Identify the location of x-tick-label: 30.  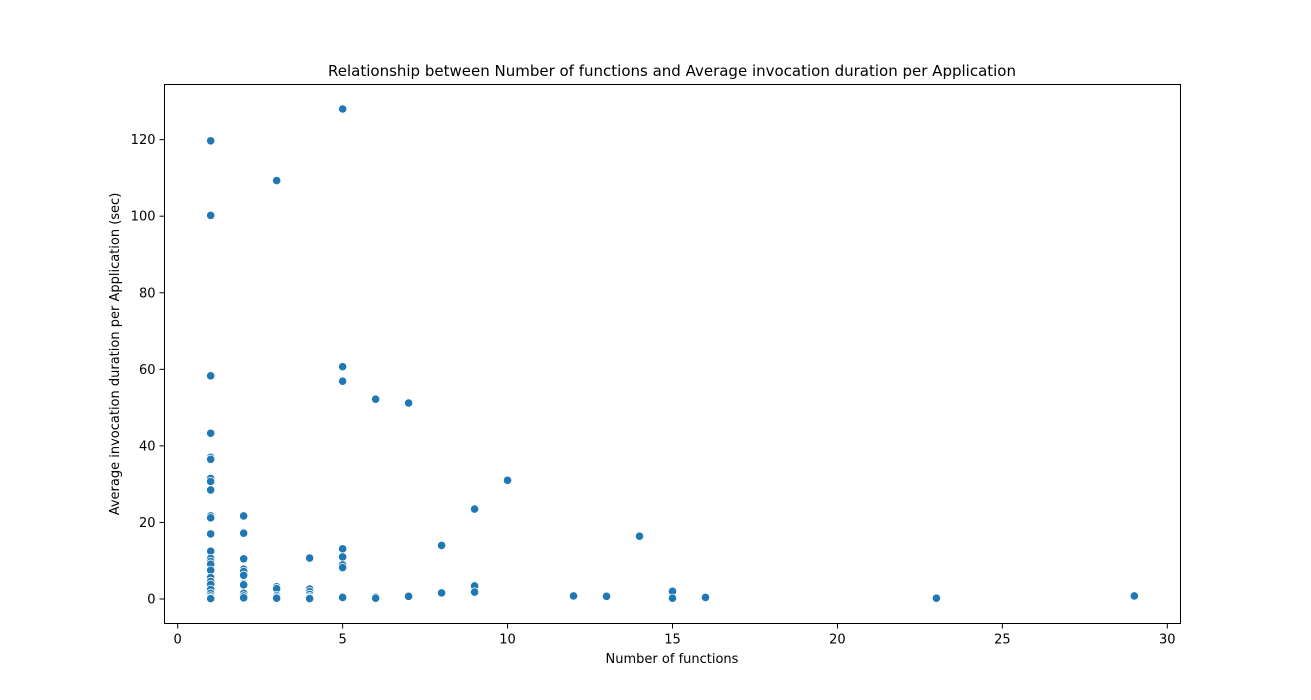
(1167, 640).